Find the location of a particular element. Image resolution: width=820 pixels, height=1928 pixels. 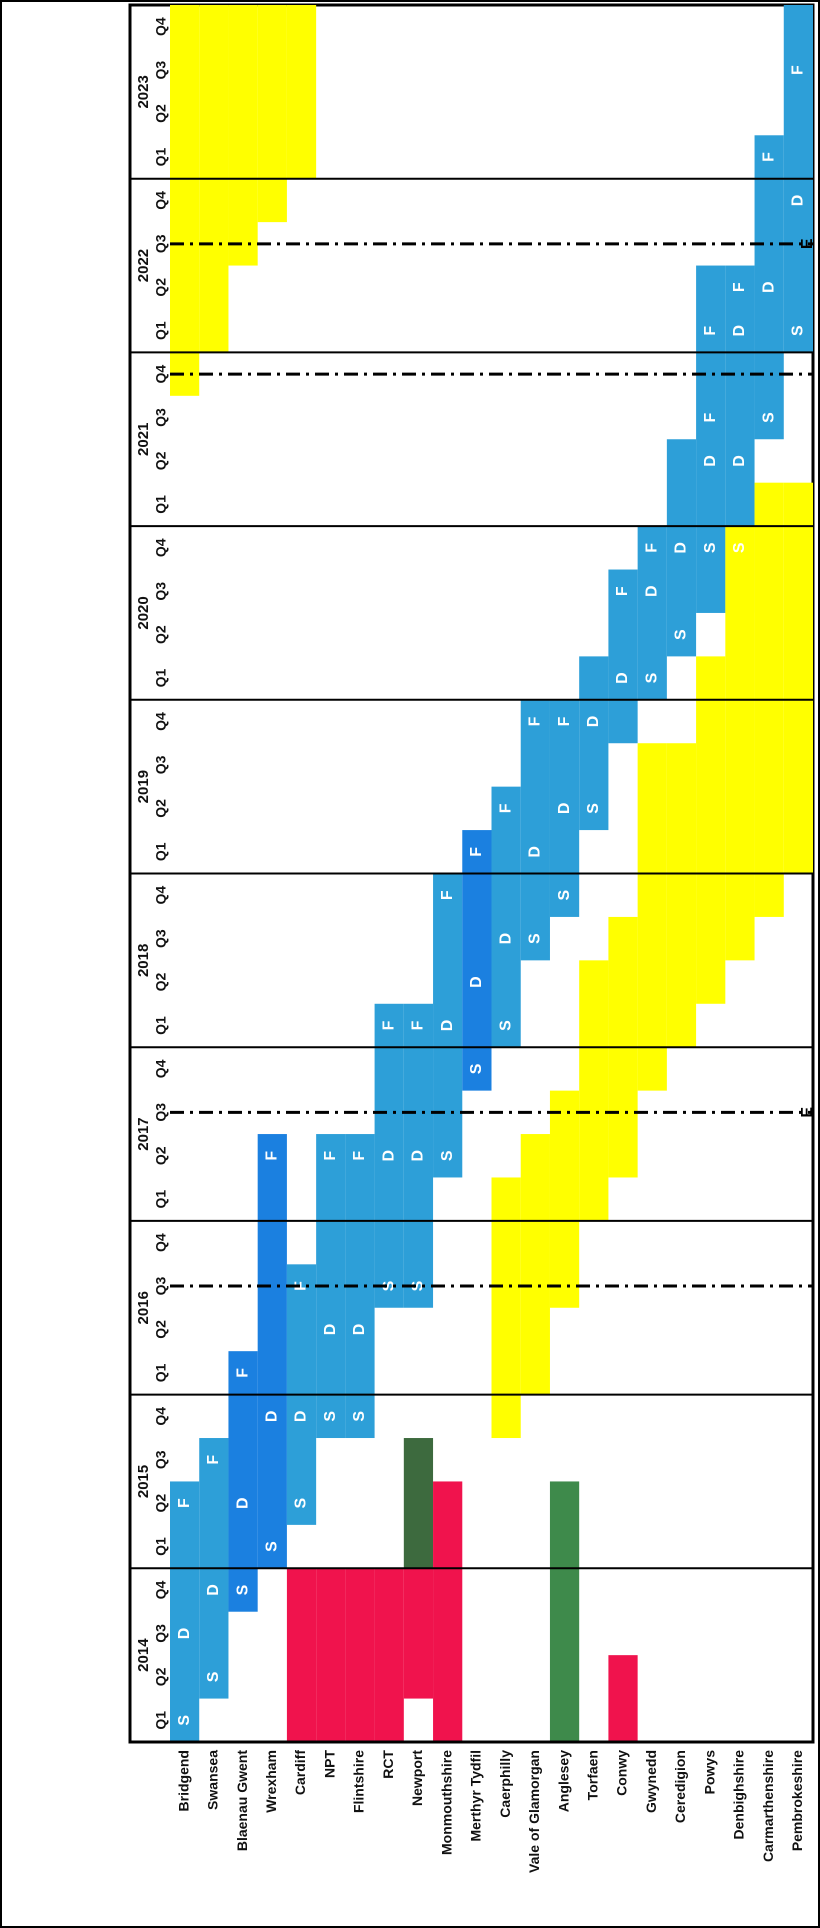

row-label: Blaenau Gwent is located at coordinates (242, 1800).